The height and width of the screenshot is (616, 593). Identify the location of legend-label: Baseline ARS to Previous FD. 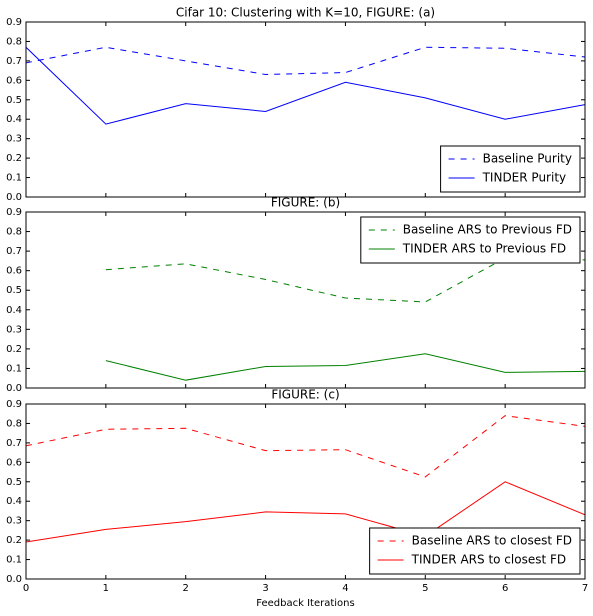
(487, 230).